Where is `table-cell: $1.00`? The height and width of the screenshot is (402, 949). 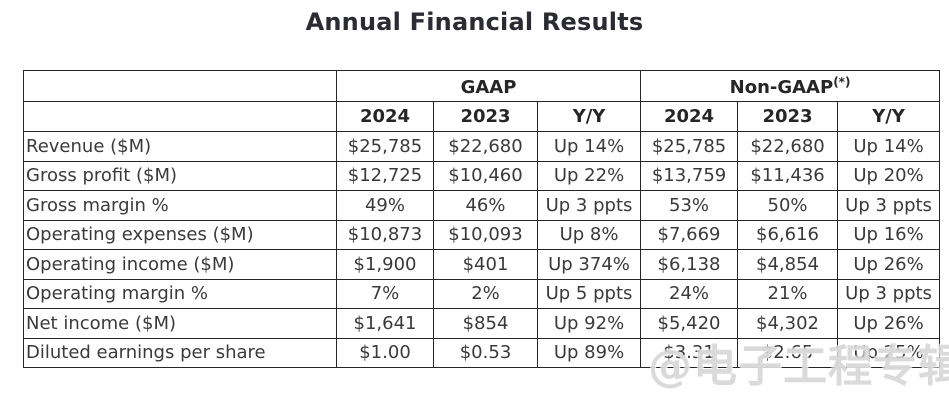
table-cell: $1.00 is located at coordinates (385, 352).